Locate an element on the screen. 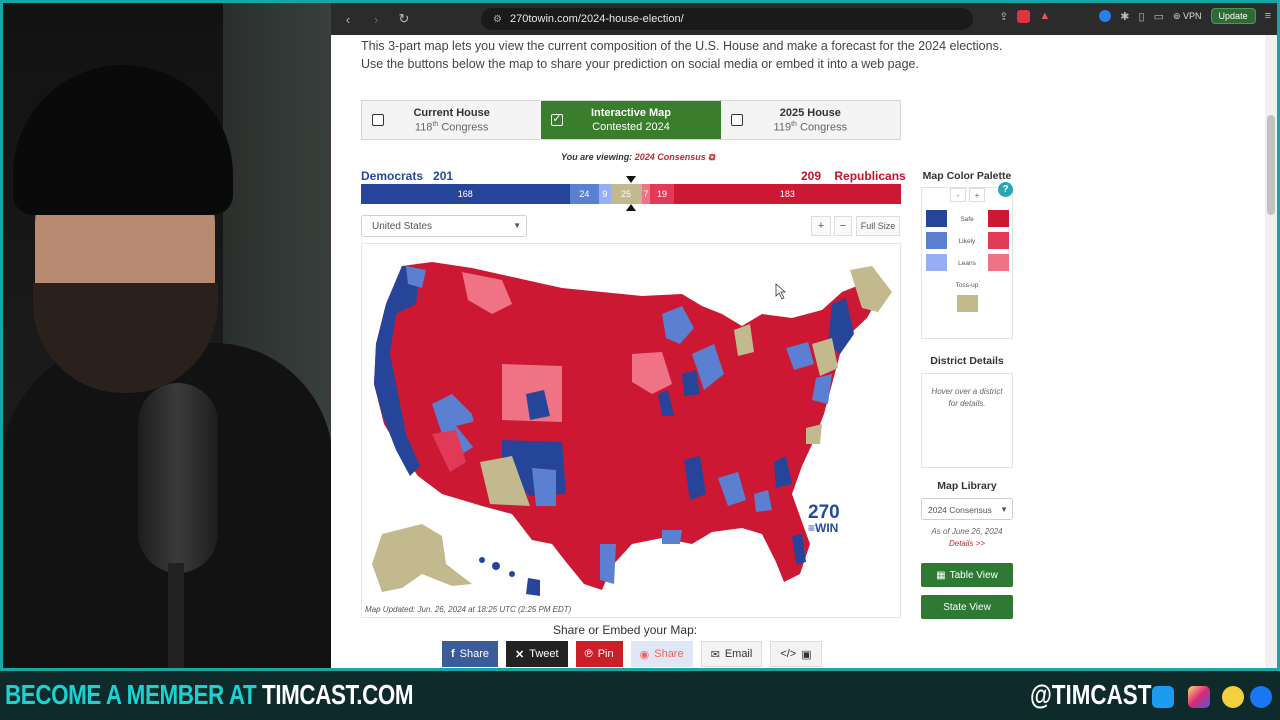 This screenshot has width=1280, height=720. share-buttons: f Share ✕ Tweet ℗ Pin ◉ Share ✉ Email </> ▣ is located at coordinates (632, 654).